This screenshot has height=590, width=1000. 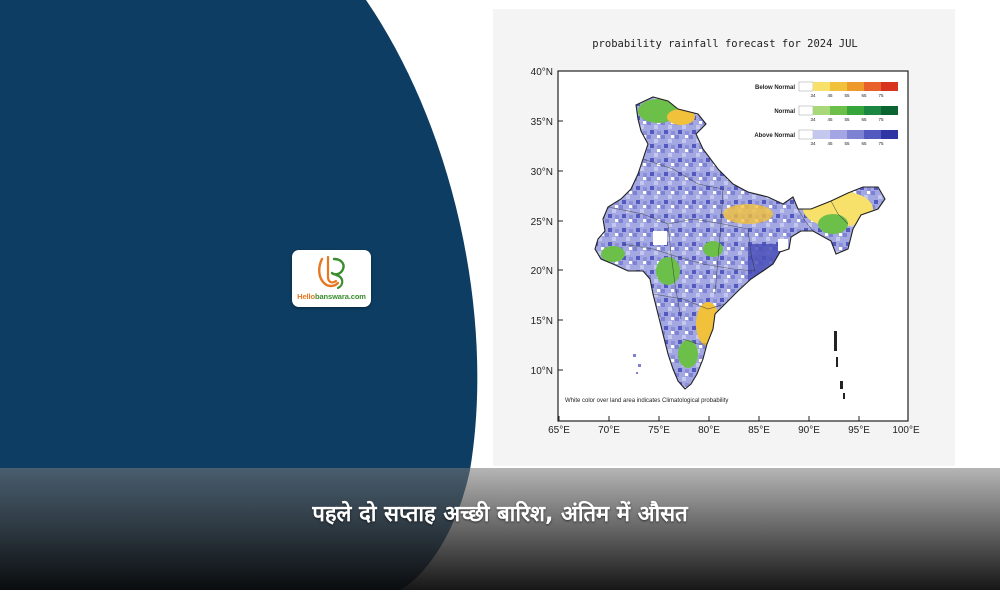 What do you see at coordinates (839, 365) in the screenshot?
I see `andaman-islands` at bounding box center [839, 365].